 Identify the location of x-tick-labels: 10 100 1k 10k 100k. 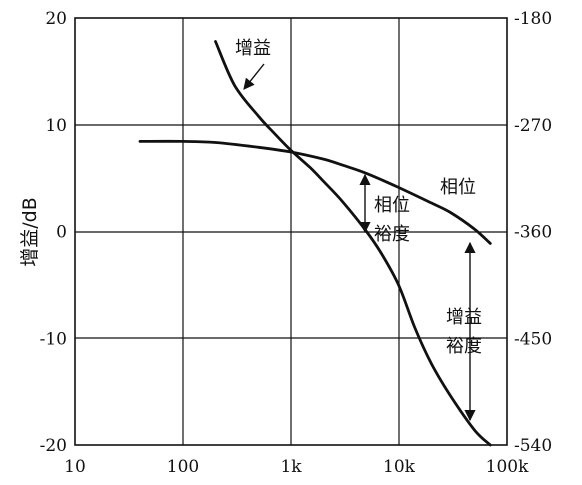
(296, 467).